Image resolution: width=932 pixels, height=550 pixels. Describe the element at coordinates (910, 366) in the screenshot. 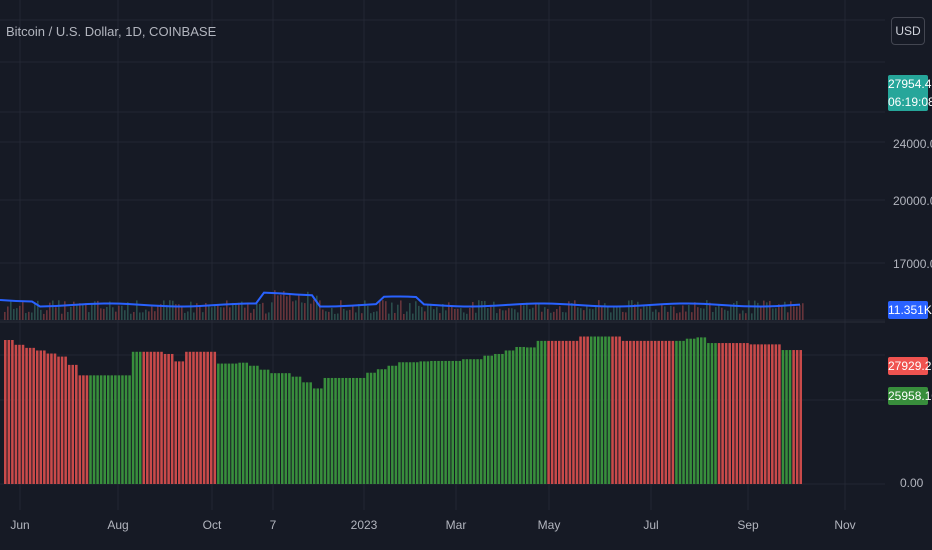

I see `oscillator-high-tag: 27929.29` at that location.